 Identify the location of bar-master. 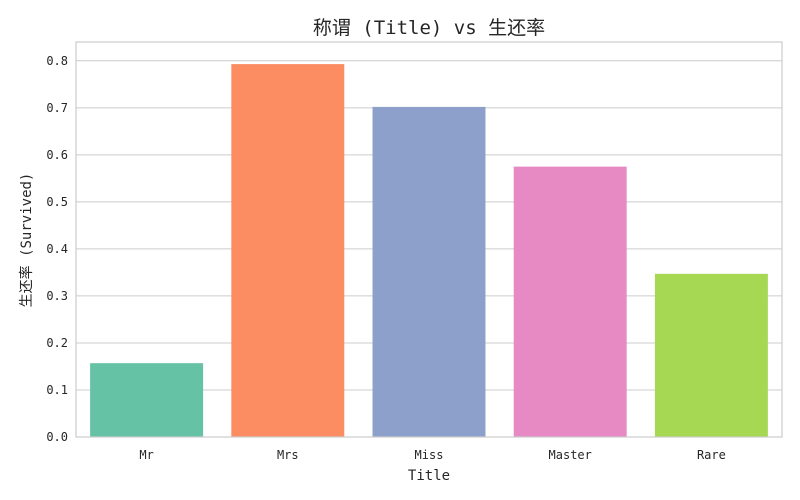
(570, 301).